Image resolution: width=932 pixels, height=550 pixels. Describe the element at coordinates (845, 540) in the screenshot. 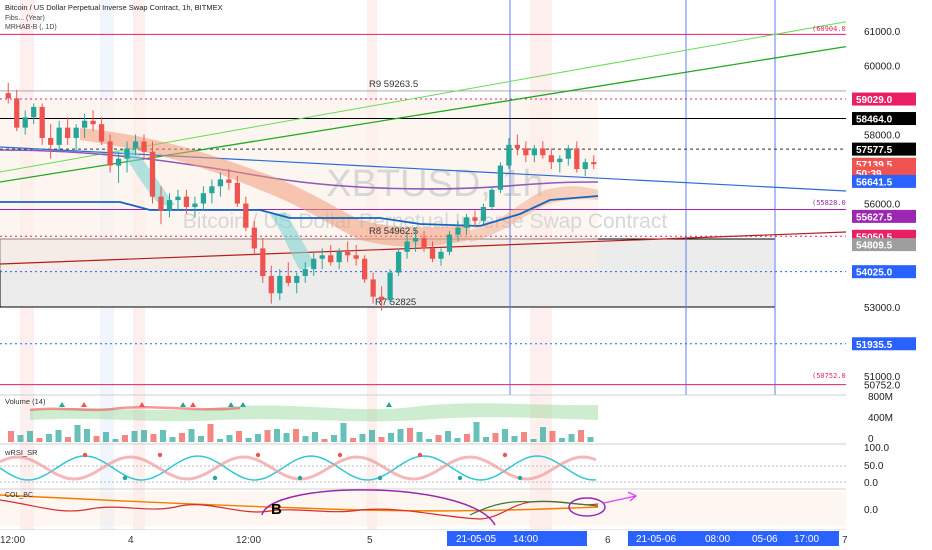

I see `time-label-7: 7` at that location.